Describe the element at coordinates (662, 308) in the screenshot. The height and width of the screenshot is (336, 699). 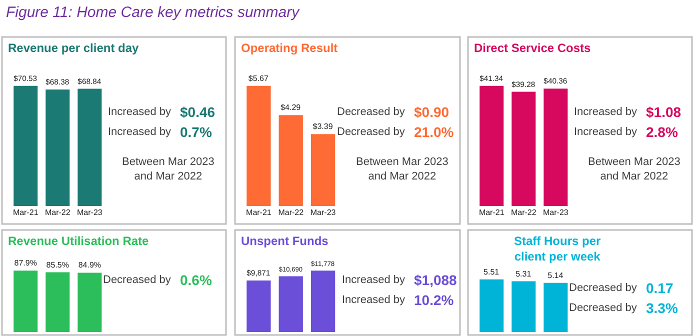
I see `text: 3.3%` at that location.